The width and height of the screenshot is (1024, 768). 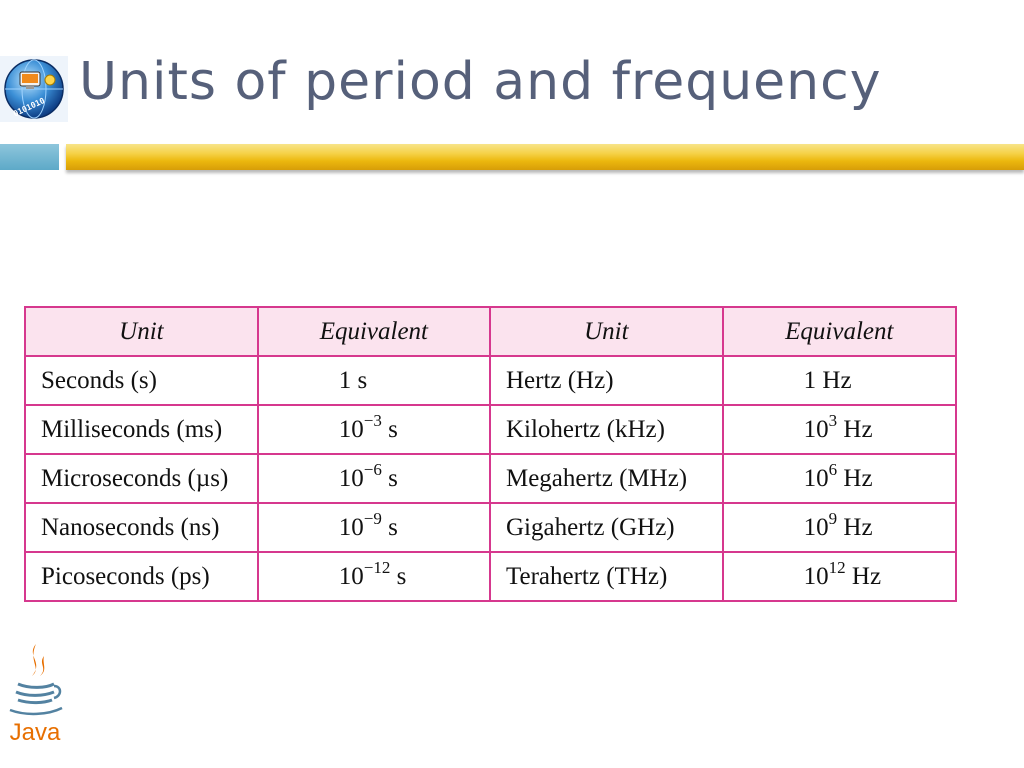 What do you see at coordinates (833, 420) in the screenshot?
I see `frequency-equivalent-exponent: 3` at bounding box center [833, 420].